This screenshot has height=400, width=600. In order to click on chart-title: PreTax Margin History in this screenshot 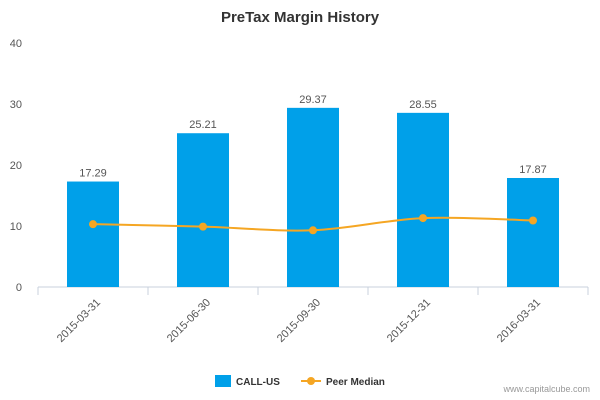, I will do `click(300, 17)`.